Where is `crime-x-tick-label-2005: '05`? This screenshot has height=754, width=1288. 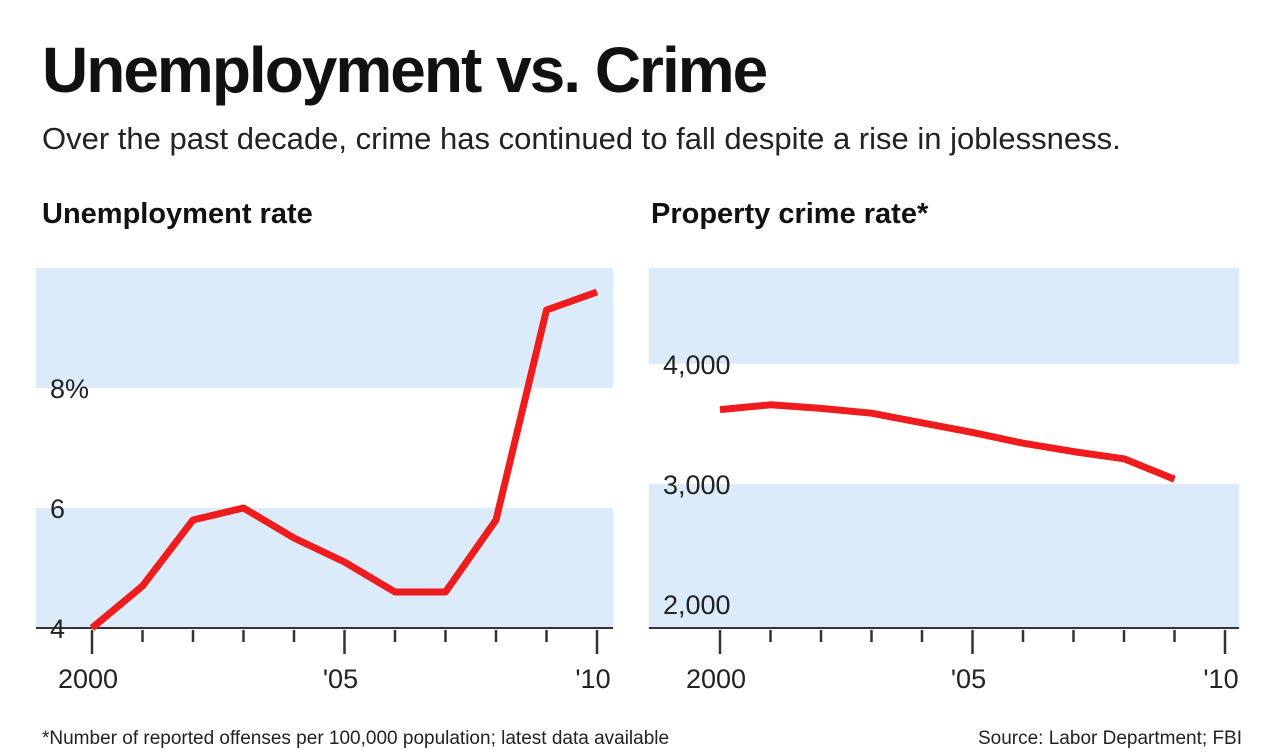 crime-x-tick-label-2005: '05 is located at coordinates (968, 679).